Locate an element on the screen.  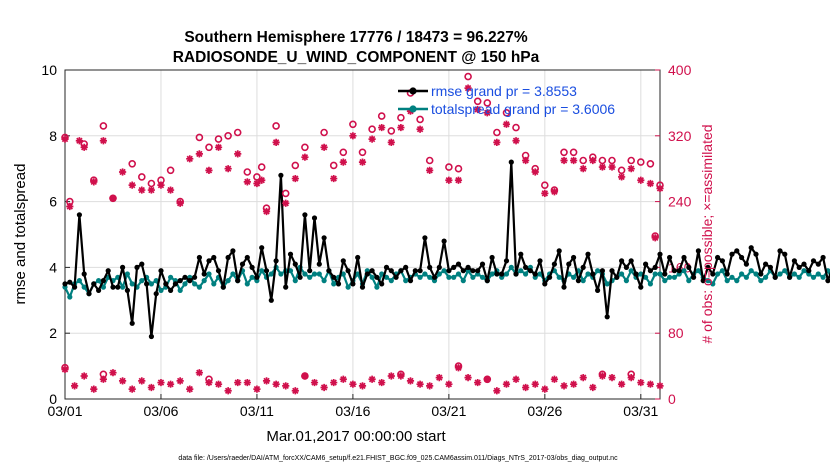
x-tick-label: 03/01 is located at coordinates (64, 411).